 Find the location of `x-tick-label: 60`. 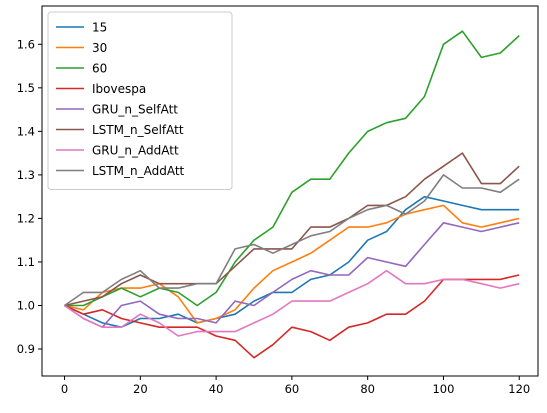

x-tick-label: 60 is located at coordinates (292, 389).